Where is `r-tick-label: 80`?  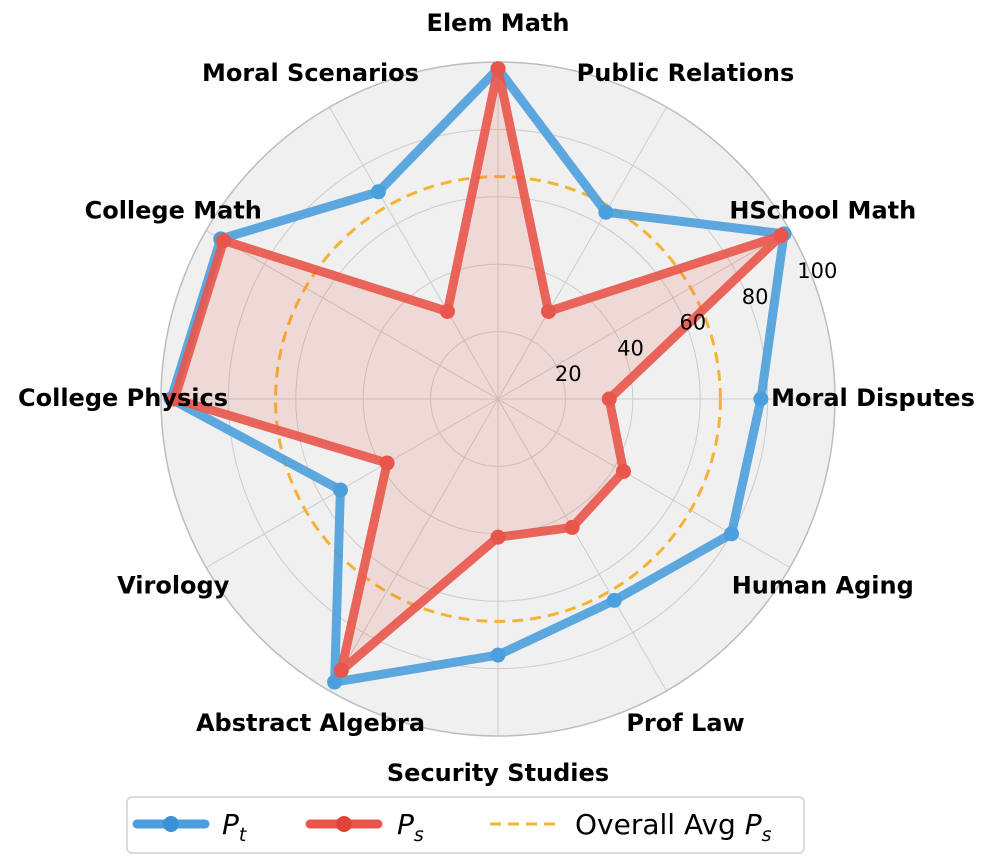
r-tick-label: 80 is located at coordinates (755, 297).